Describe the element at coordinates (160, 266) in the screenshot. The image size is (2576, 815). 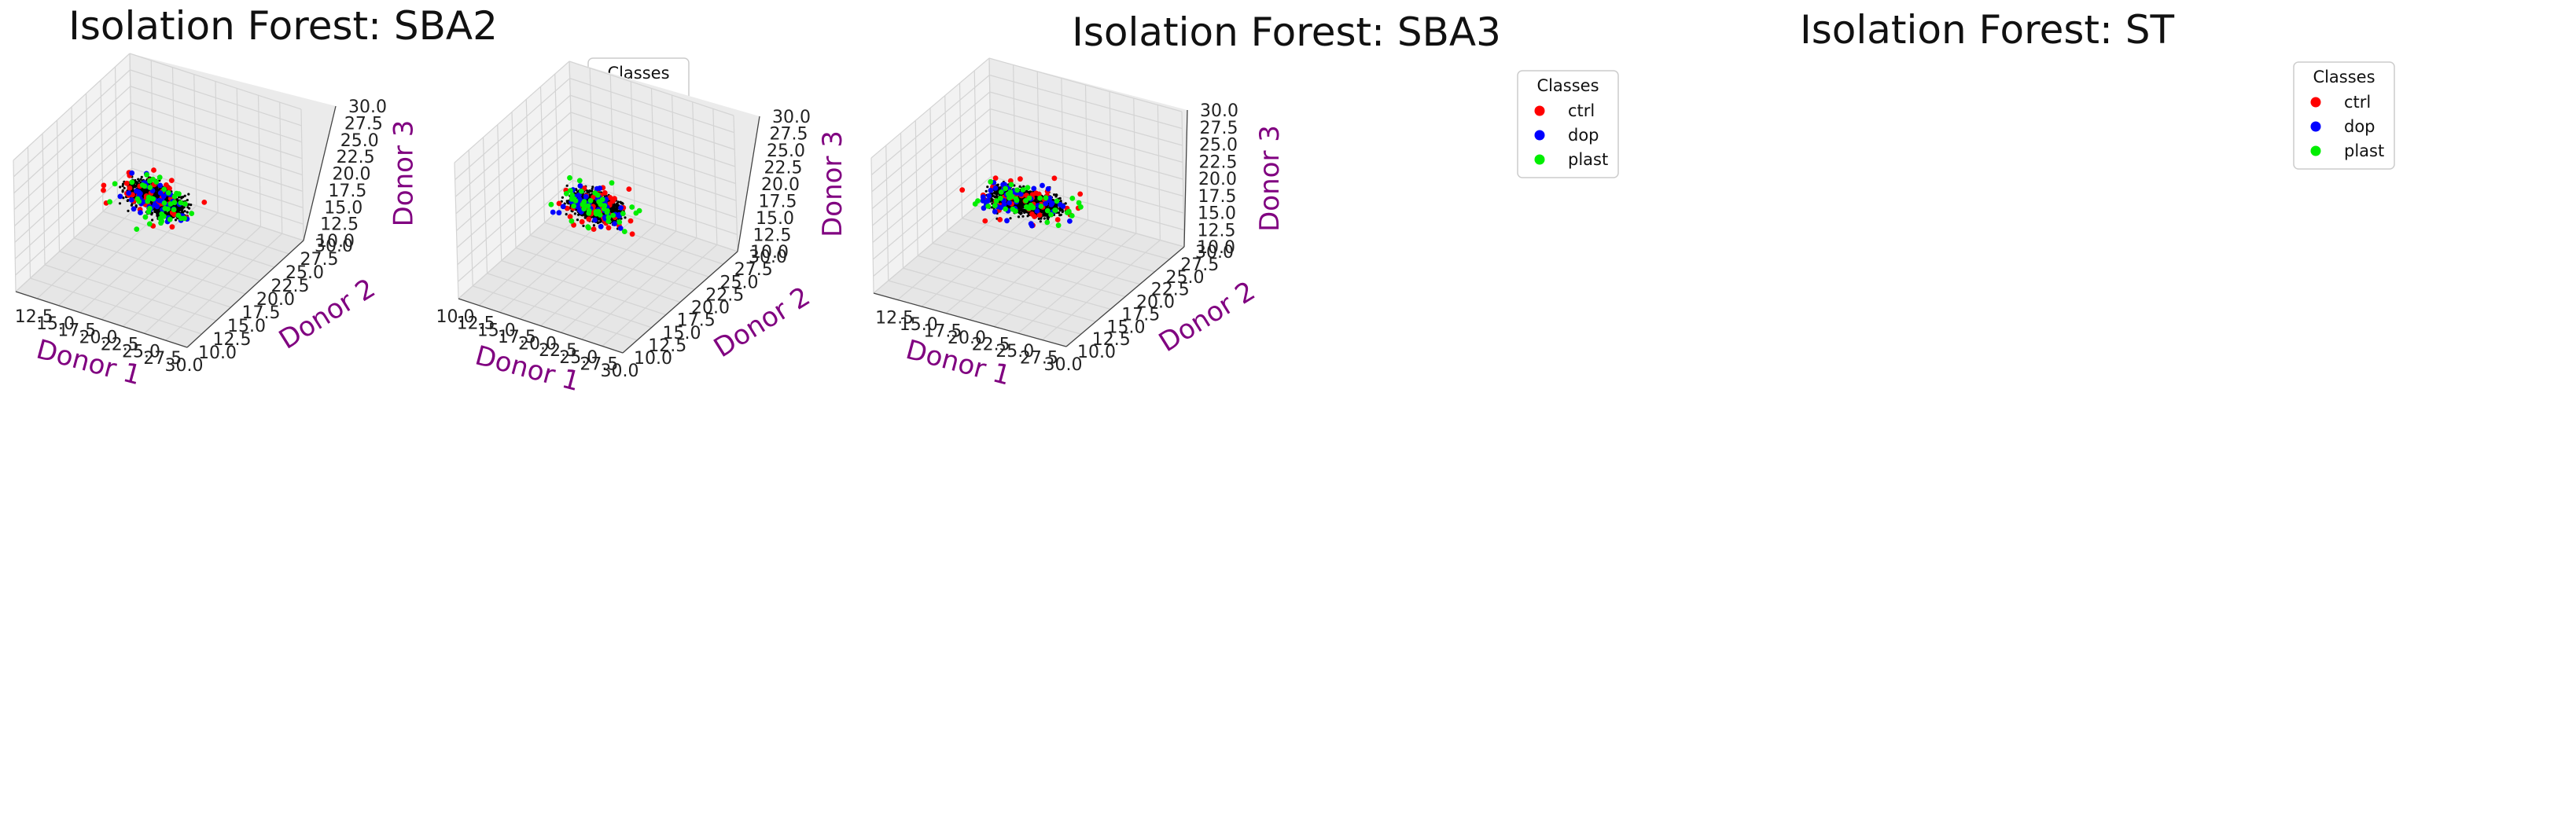
I see `grid-line` at that location.